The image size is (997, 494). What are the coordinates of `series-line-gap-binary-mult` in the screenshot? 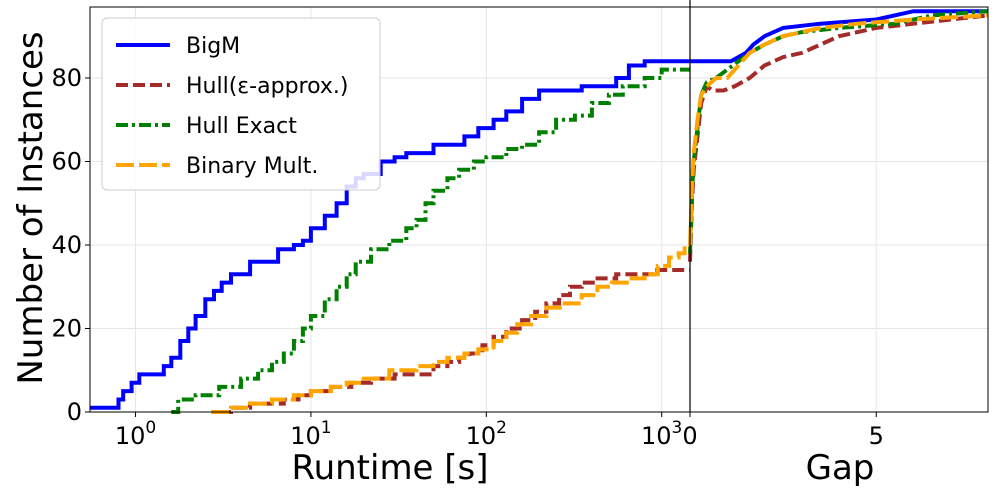 It's located at (838, 129).